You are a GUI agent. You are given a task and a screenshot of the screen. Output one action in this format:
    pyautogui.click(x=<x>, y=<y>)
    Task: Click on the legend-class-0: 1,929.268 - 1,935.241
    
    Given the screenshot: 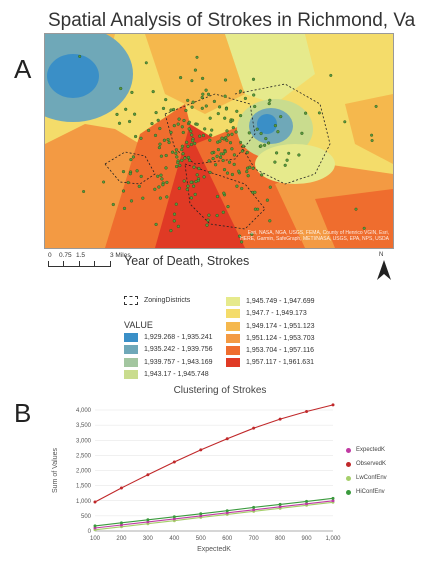 What is the action you would take?
    pyautogui.click(x=168, y=337)
    